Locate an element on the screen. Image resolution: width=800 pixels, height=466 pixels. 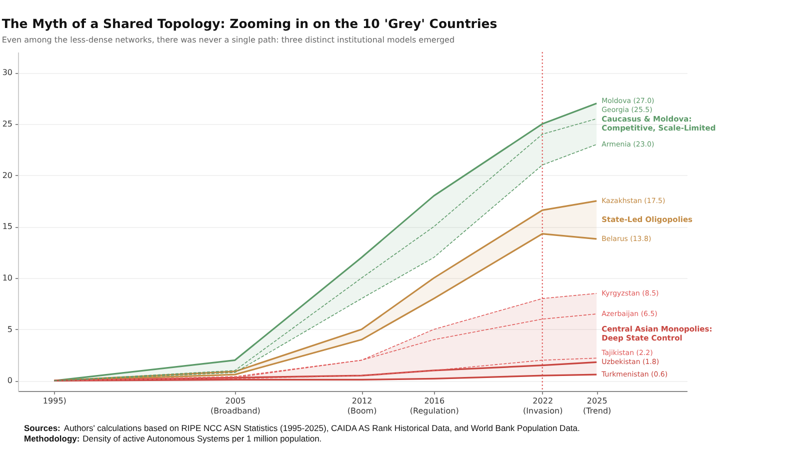
x-tick-label: 2016 (Regulation) is located at coordinates (434, 406).